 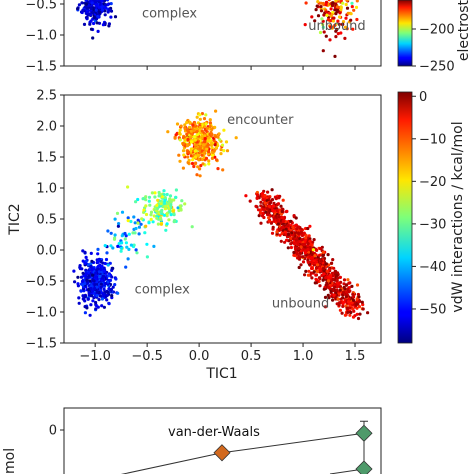 What do you see at coordinates (260, 120) in the screenshot?
I see `annotation-encounter: encounter` at bounding box center [260, 120].